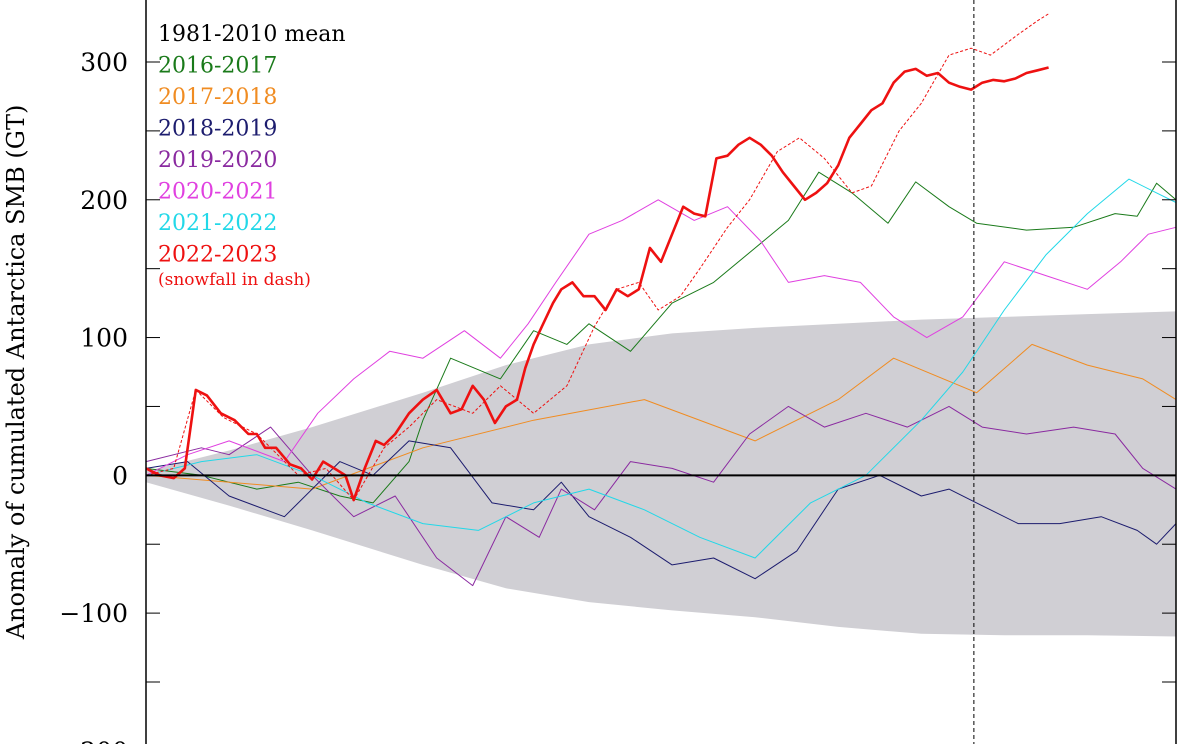 Image resolution: width=1191 pixels, height=744 pixels. Describe the element at coordinates (234, 280) in the screenshot. I see `legend-note: (snowfall in dash)` at that location.